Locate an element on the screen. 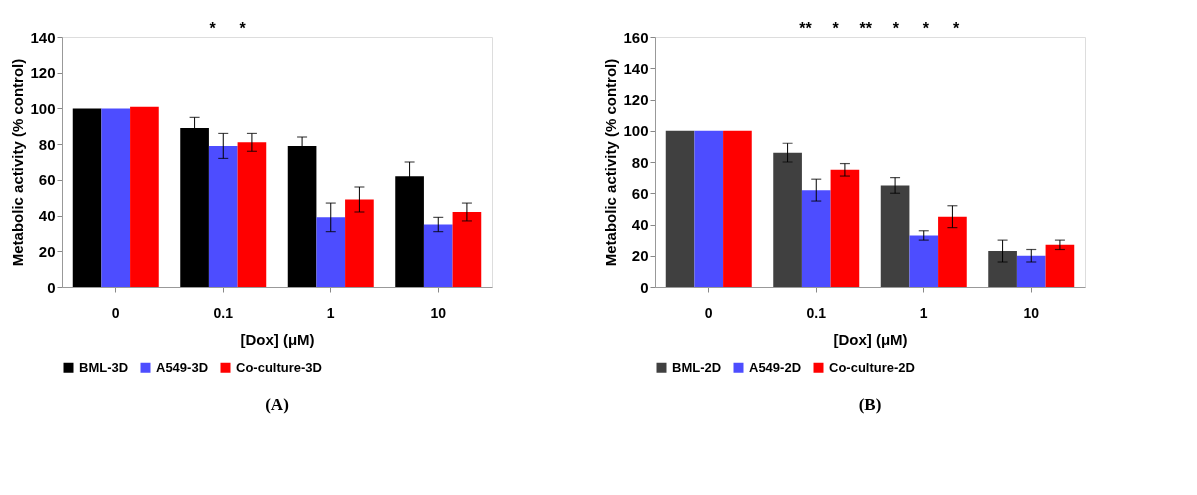 This screenshot has width=1197, height=495. legend-label: A549-2D is located at coordinates (775, 367).